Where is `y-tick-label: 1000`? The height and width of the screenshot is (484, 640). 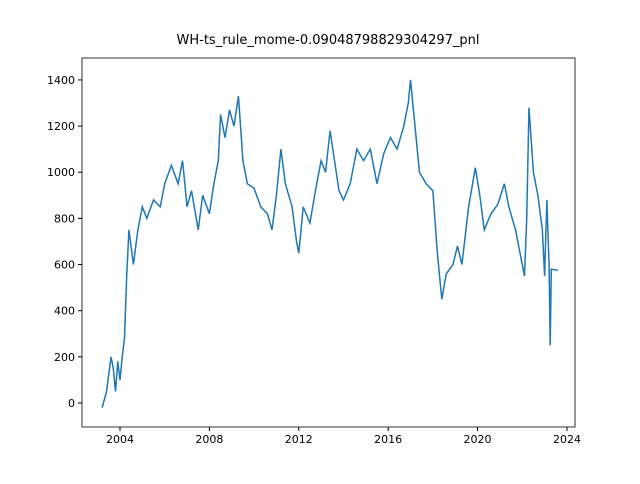
y-tick-label: 1000 is located at coordinates (61, 172).